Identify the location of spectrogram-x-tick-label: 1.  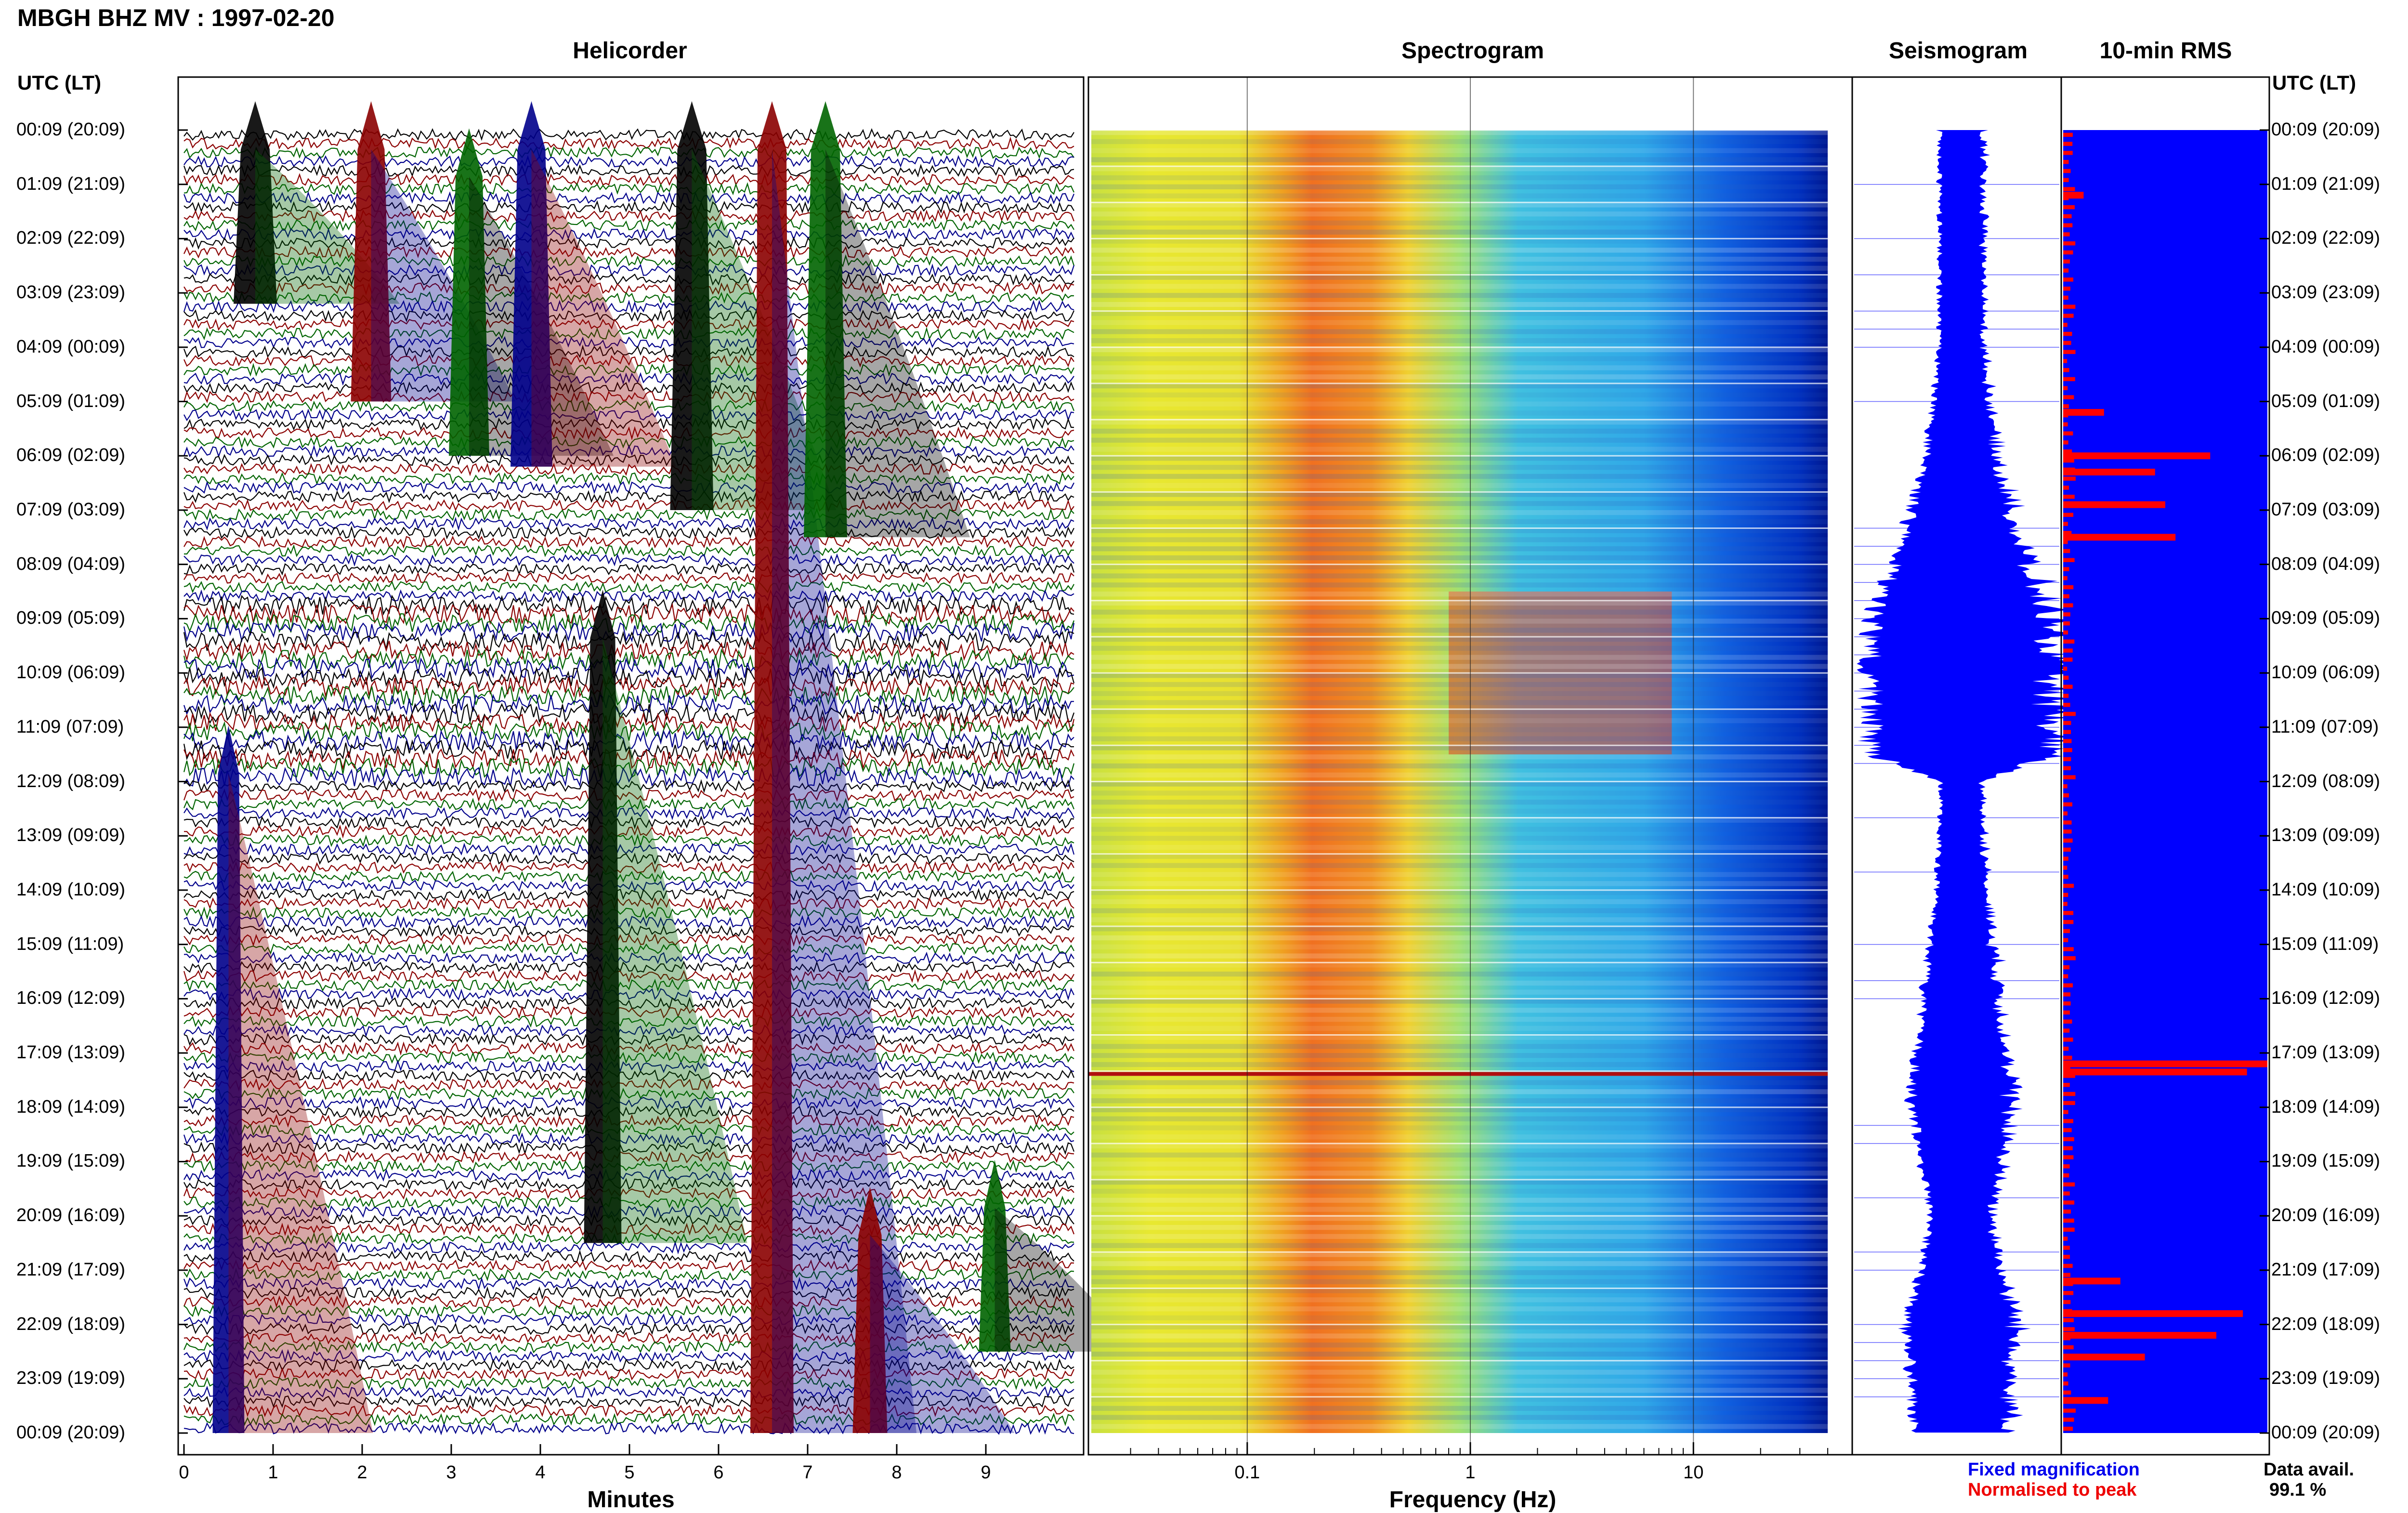
(1470, 1472).